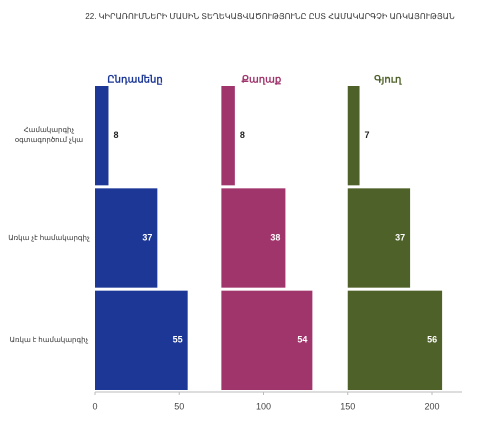  What do you see at coordinates (178, 340) in the screenshot?
I see `value-label: 55` at bounding box center [178, 340].